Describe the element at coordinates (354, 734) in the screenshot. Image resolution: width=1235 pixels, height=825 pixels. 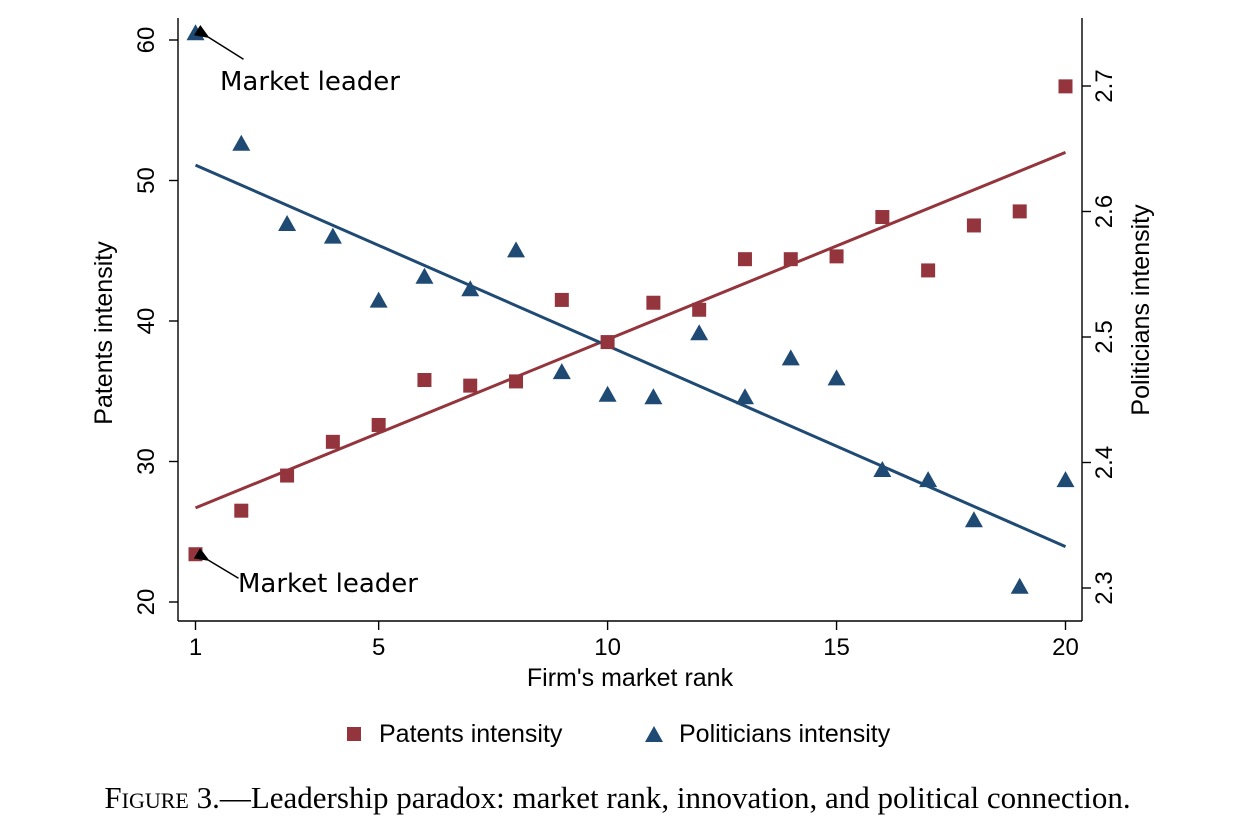
I see `legend-patents-marker` at that location.